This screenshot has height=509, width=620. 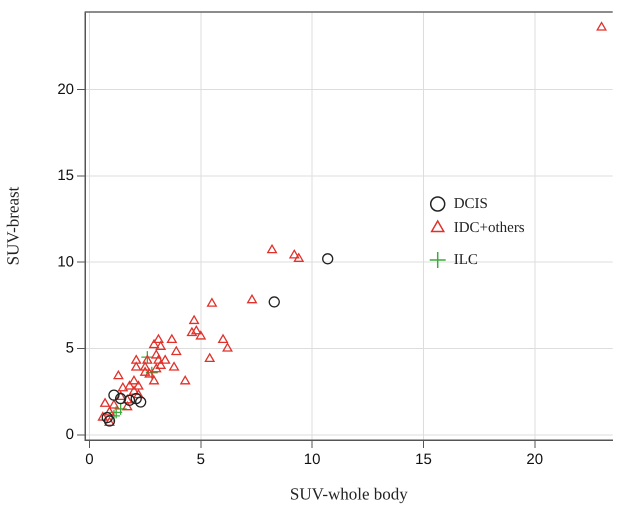 I want to click on legend-label: ILC, so click(x=466, y=260).